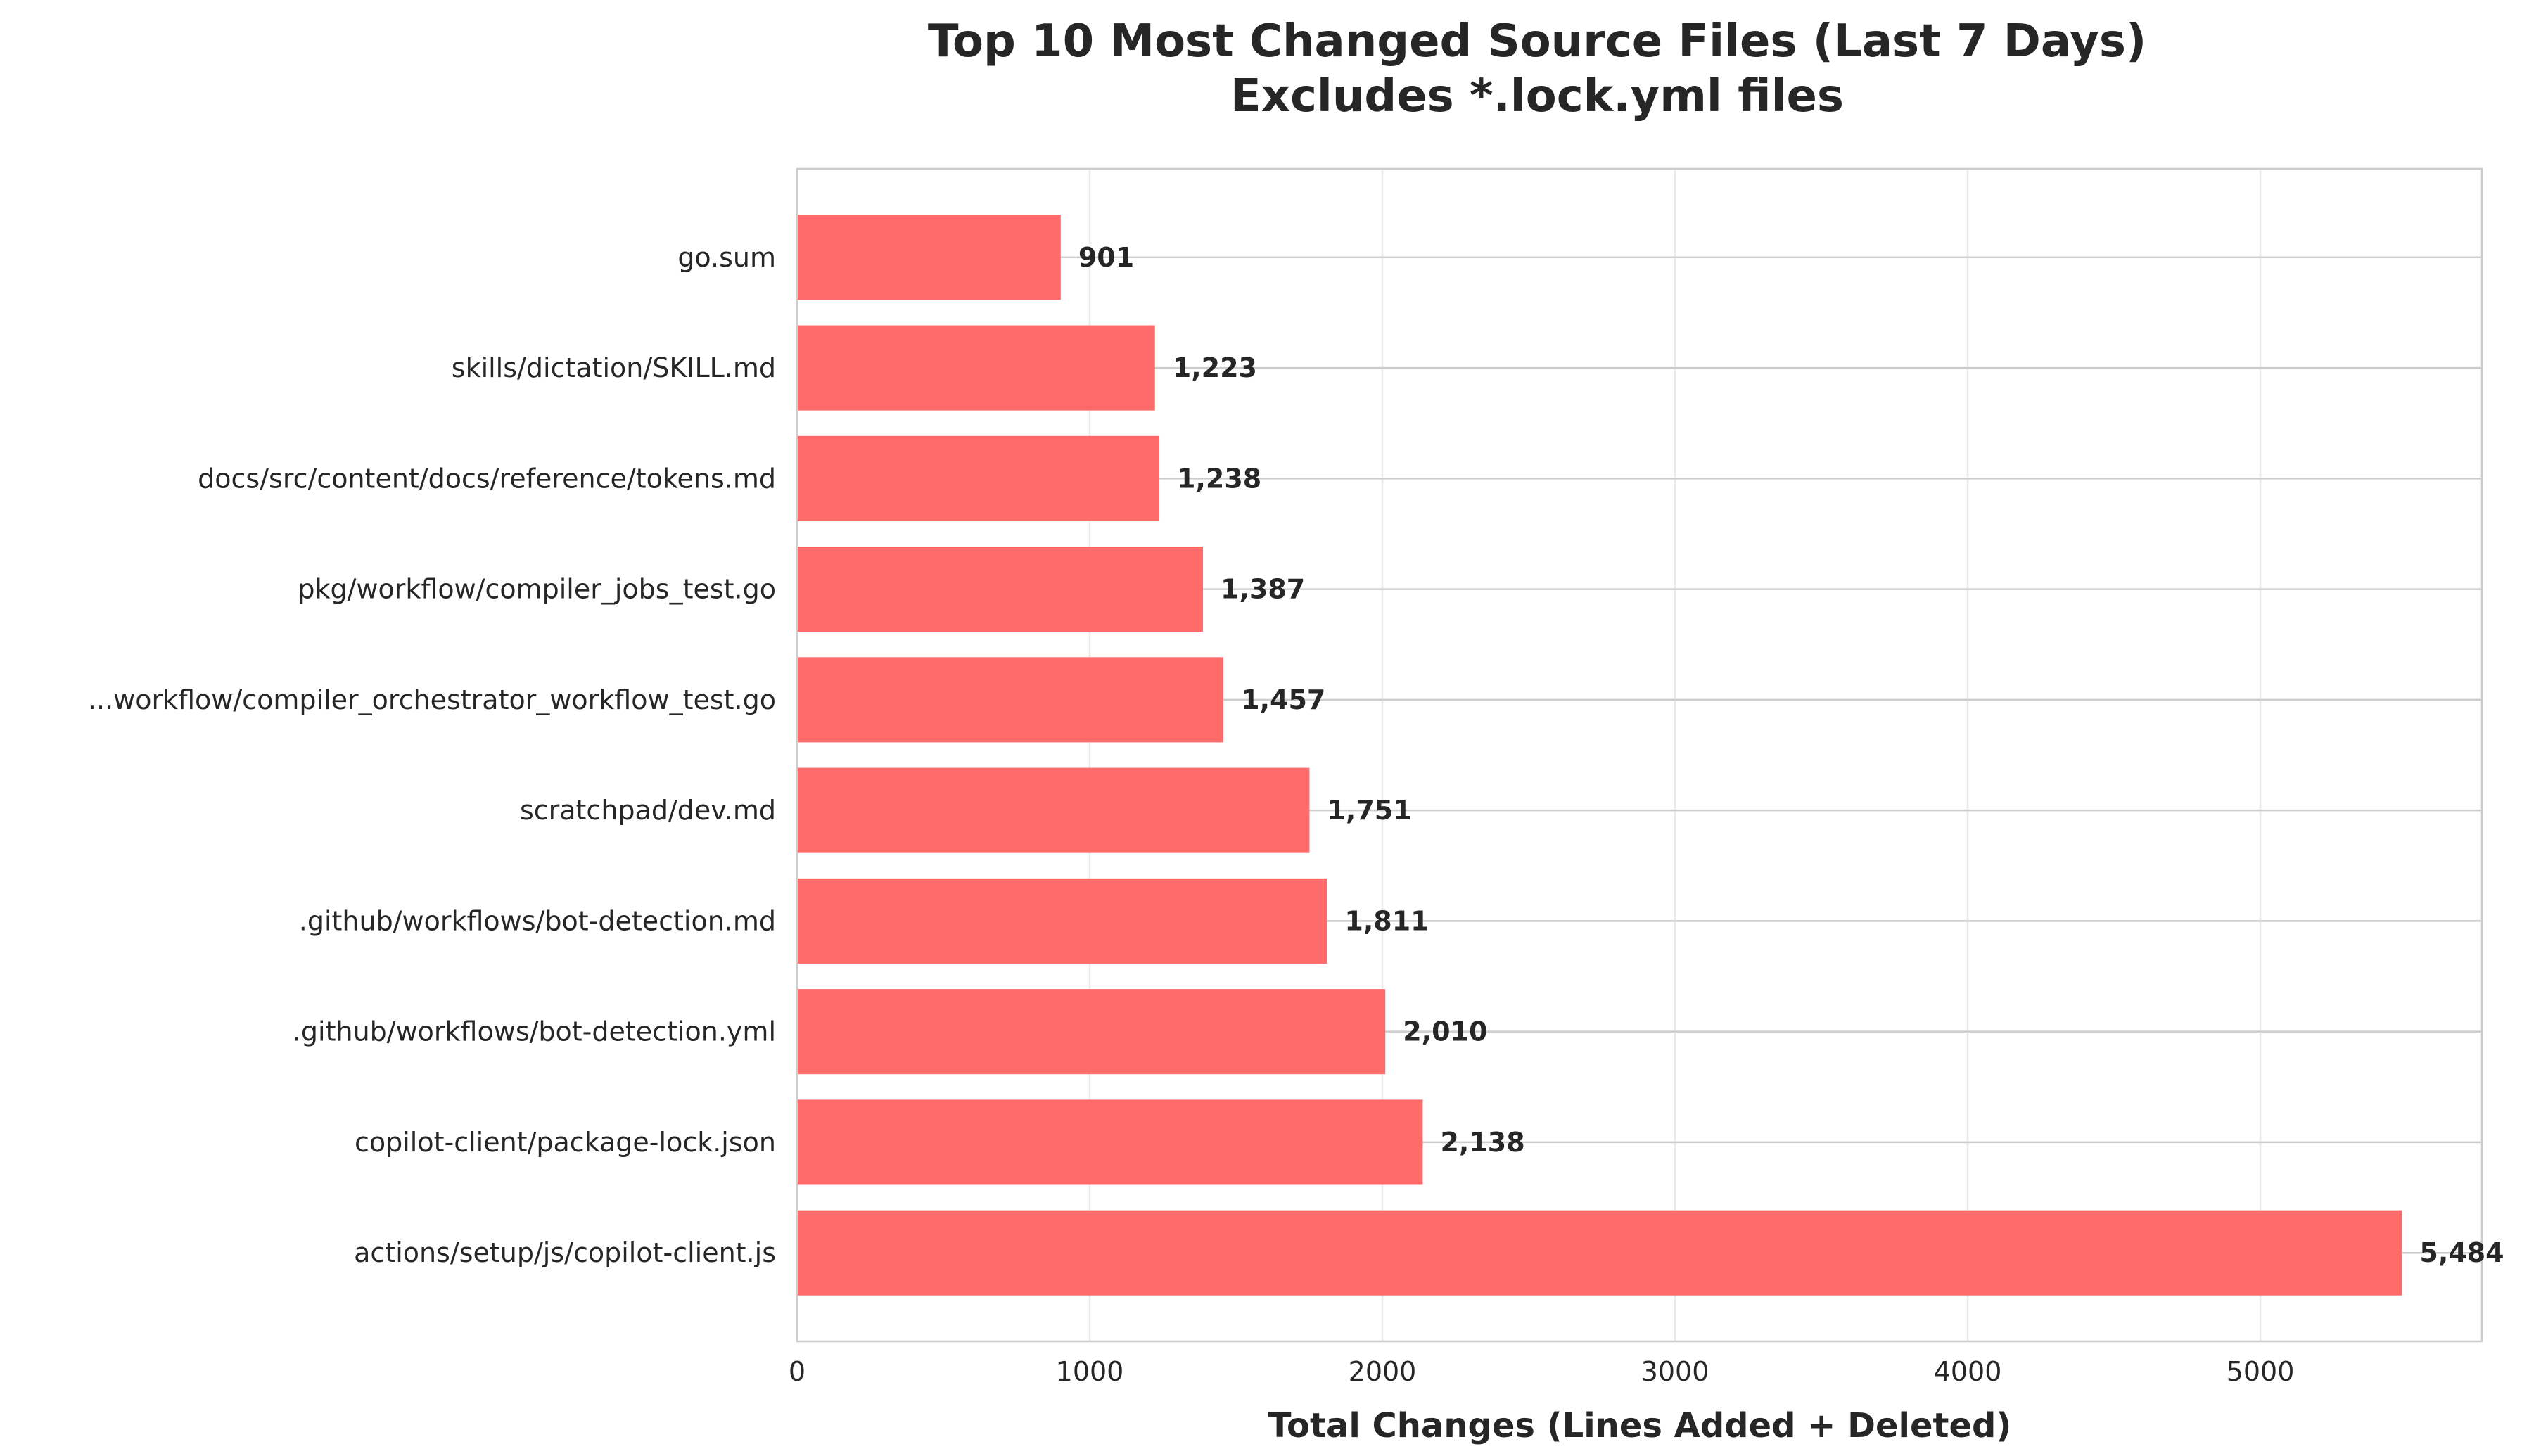 This screenshot has height=1456, width=2522. What do you see at coordinates (1383, 1371) in the screenshot?
I see `x-tick-label-2: 2000` at bounding box center [1383, 1371].